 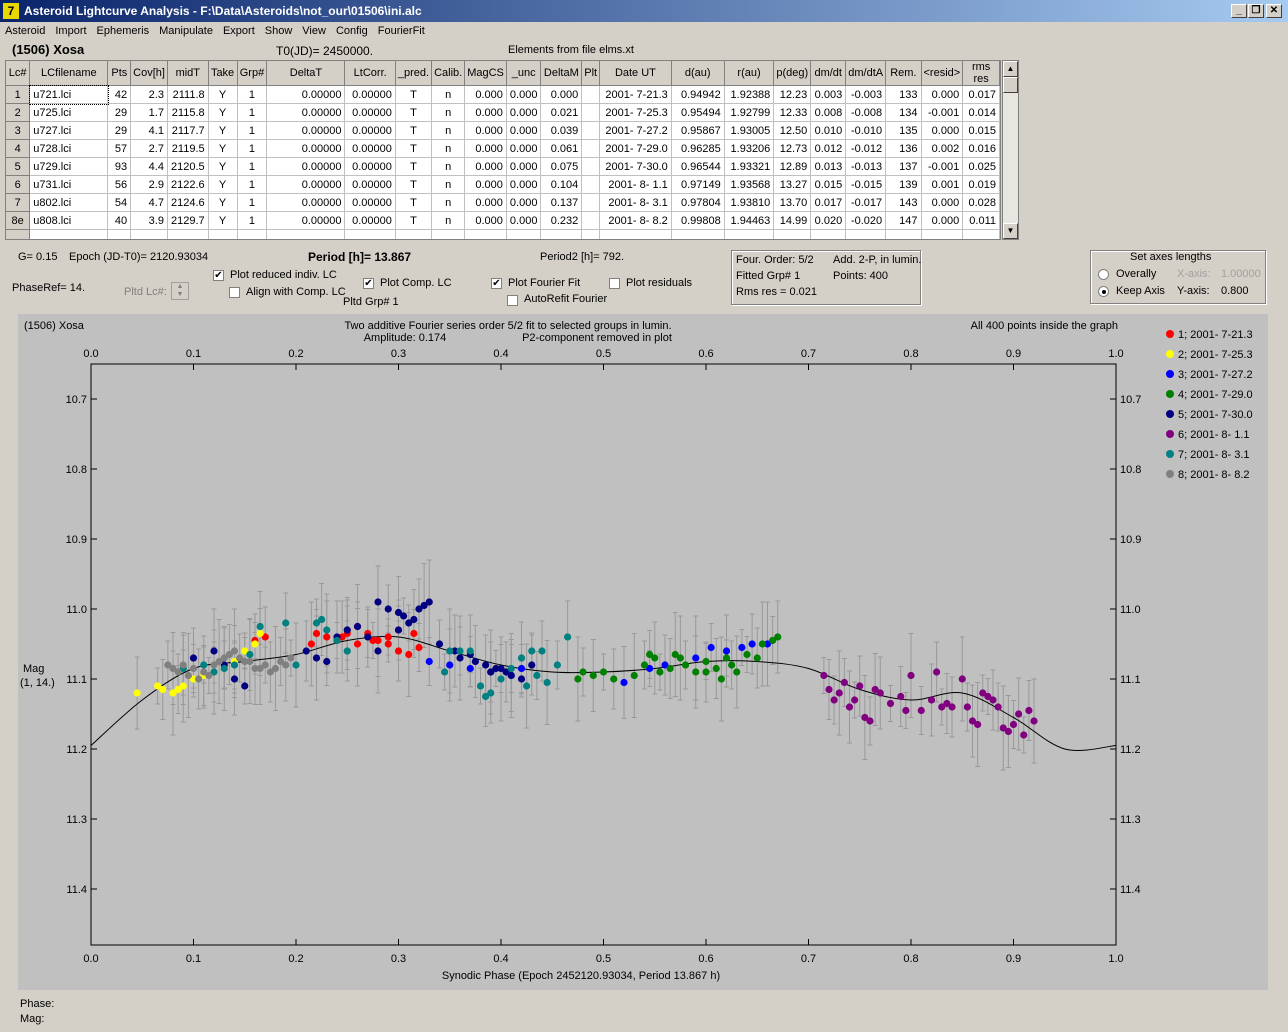 I want to click on table-cell: 0.001, so click(x=942, y=184).